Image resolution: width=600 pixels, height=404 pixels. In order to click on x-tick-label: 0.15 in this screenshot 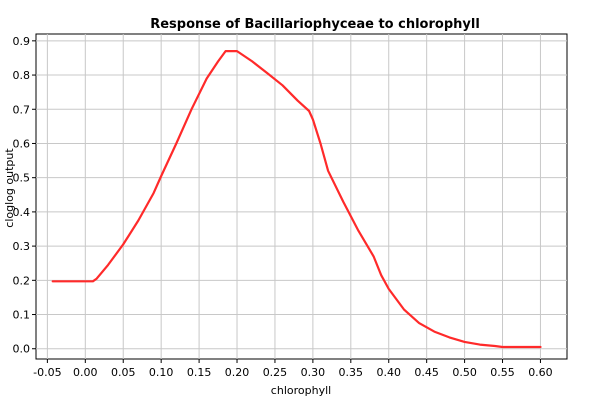, I will do `click(199, 372)`.